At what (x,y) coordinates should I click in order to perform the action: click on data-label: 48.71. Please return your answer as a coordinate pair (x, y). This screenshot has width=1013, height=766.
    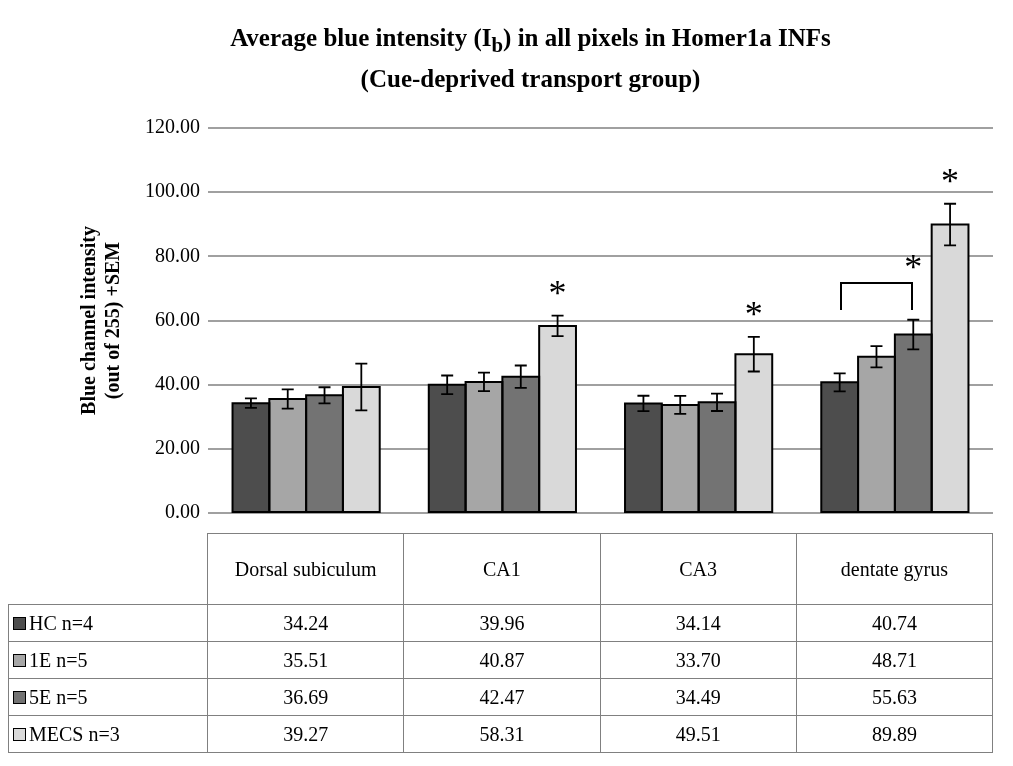
    Looking at the image, I should click on (894, 660).